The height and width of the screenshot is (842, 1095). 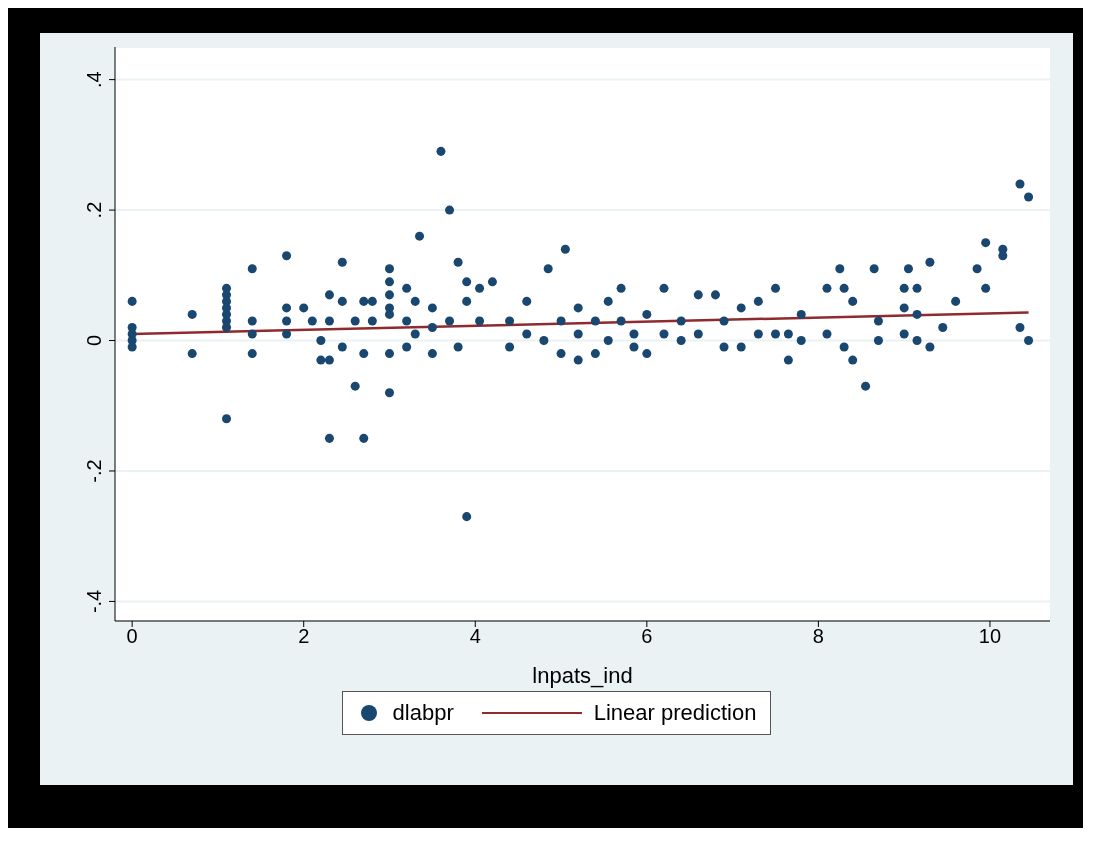 What do you see at coordinates (94, 210) in the screenshot?
I see `y-tick-label: .2` at bounding box center [94, 210].